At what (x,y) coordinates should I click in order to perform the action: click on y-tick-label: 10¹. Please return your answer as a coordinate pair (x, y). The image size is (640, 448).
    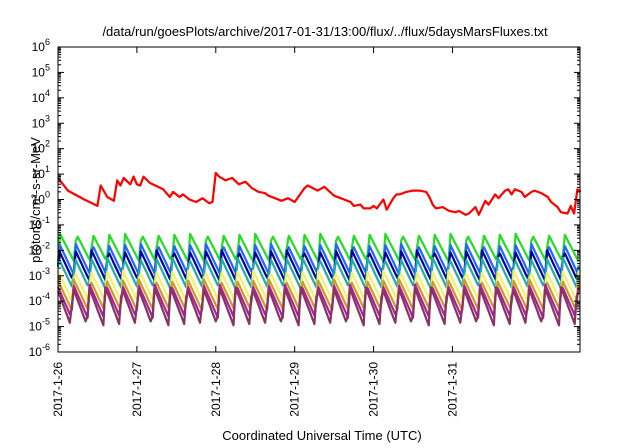
    Looking at the image, I should click on (41, 172).